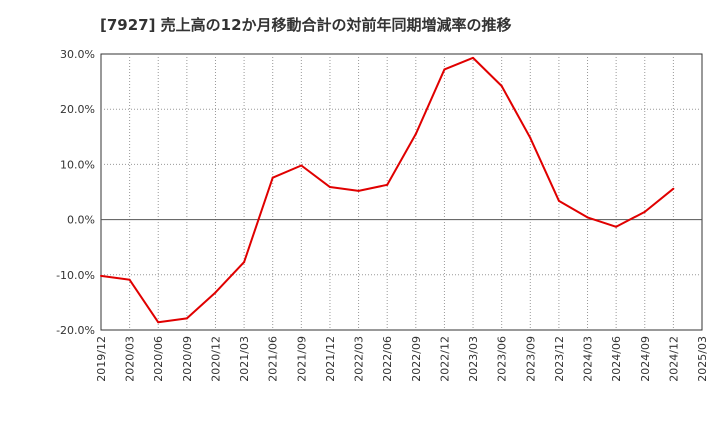 Image resolution: width=720 pixels, height=440 pixels. I want to click on chart-title: [7927] 売上高の12か月移動合計の対前年同期増減率の推移, so click(306, 25).